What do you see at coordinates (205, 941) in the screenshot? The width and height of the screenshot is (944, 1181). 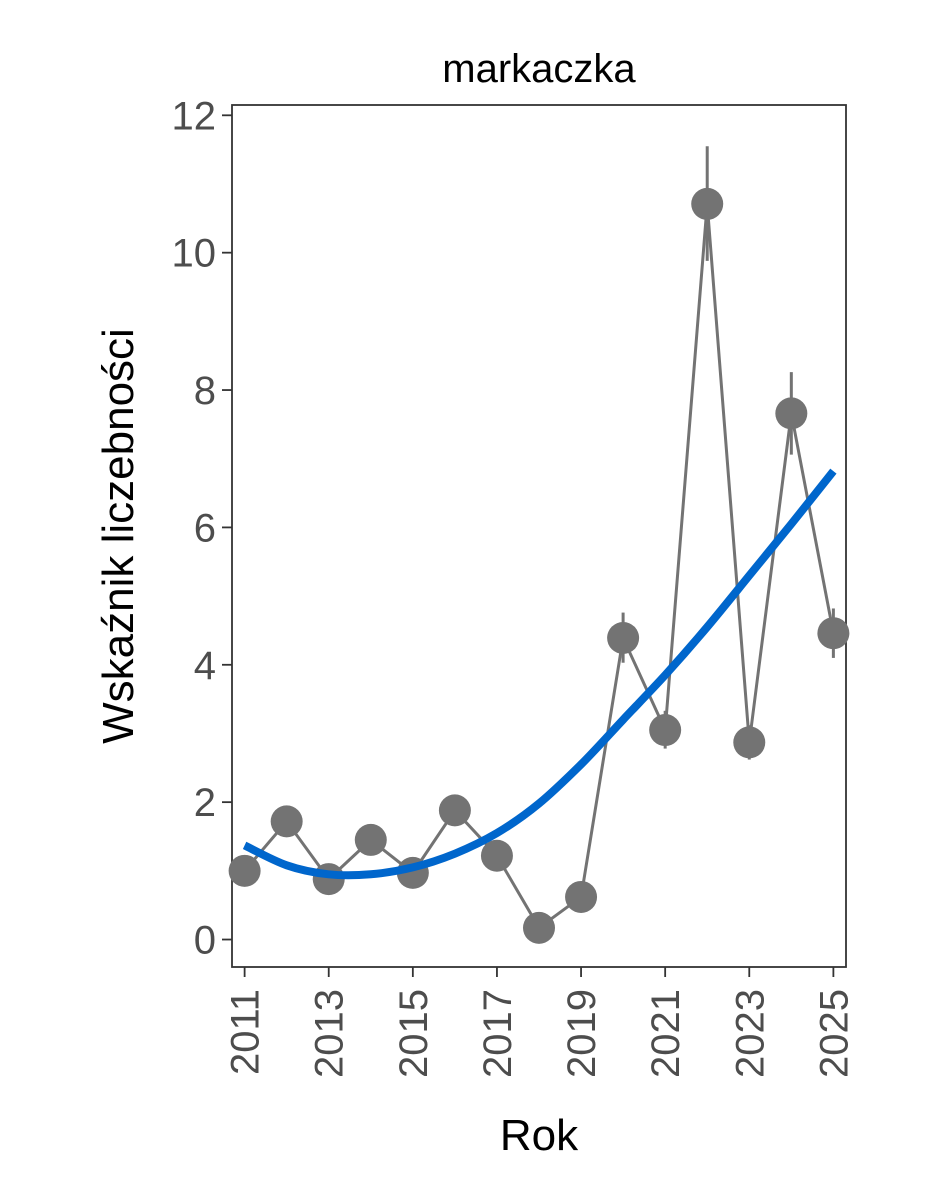 I see `y-tick-label: 0` at bounding box center [205, 941].